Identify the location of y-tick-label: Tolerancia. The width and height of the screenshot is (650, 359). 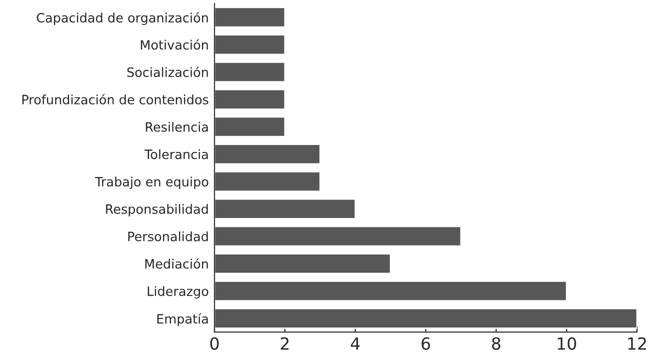
(176, 154).